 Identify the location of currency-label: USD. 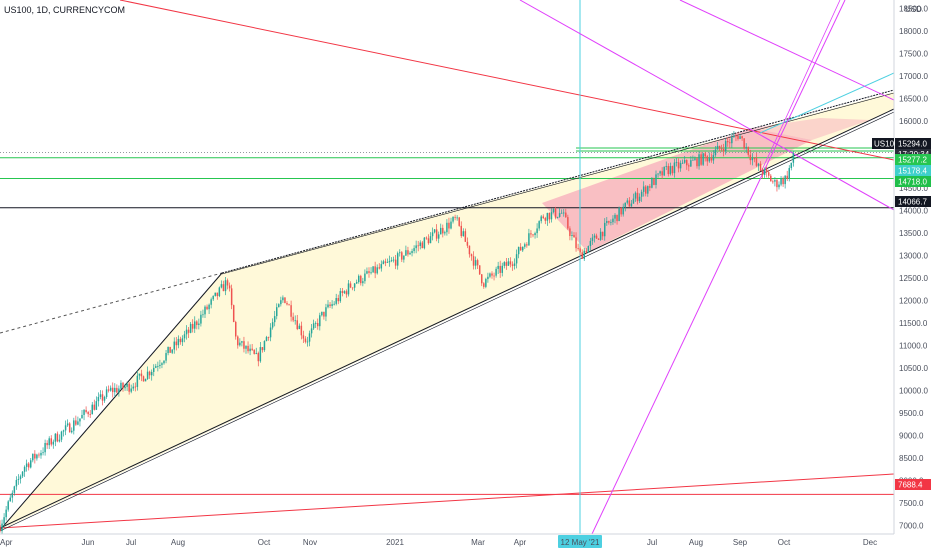
(913, 9).